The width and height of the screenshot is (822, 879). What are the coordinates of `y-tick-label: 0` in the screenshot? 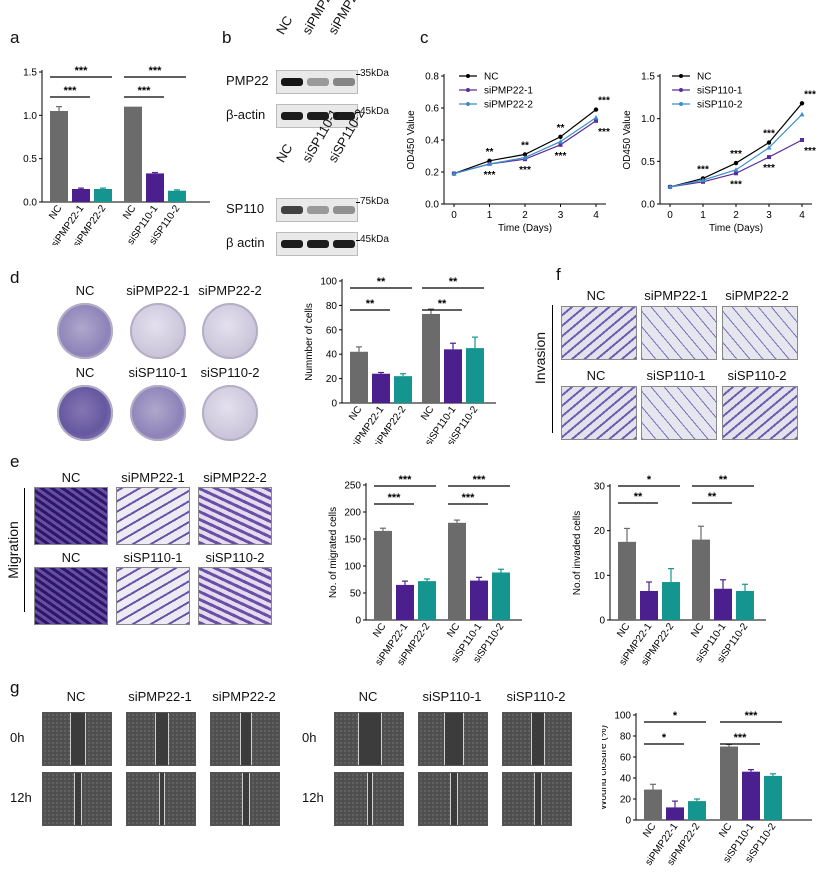 It's located at (334, 404).